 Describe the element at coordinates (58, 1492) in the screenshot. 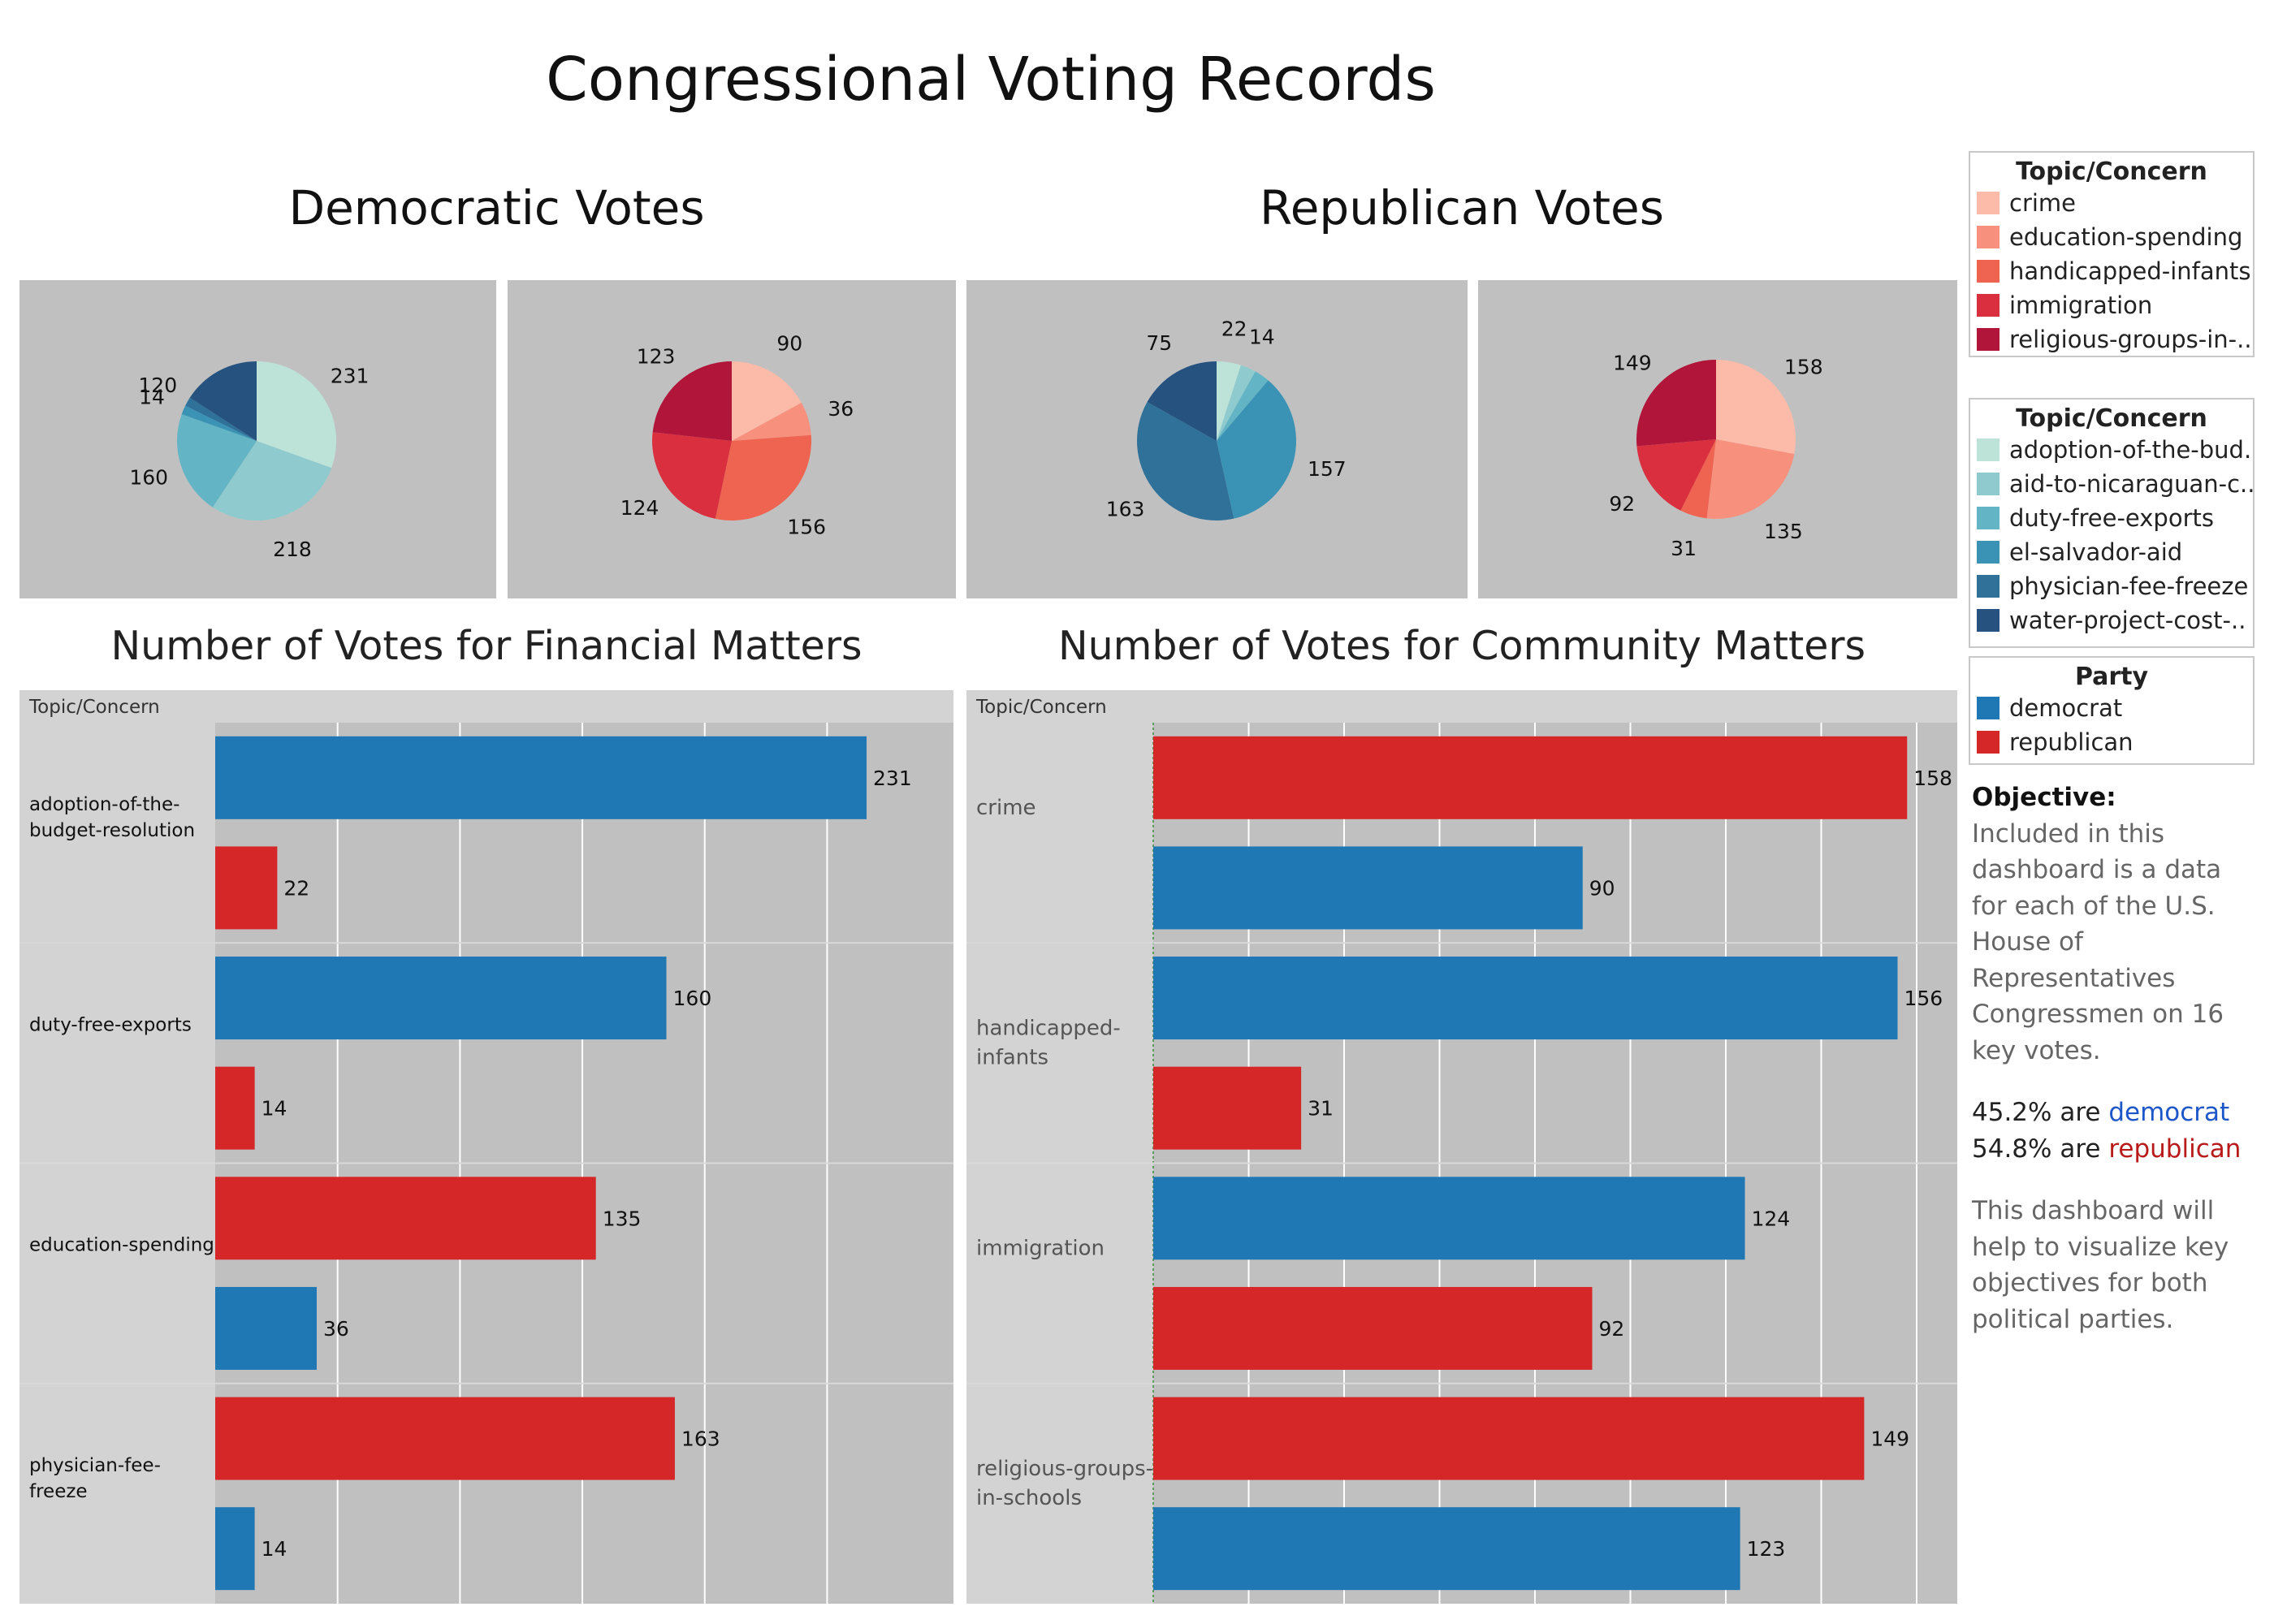

I see `category-label: freeze` at that location.